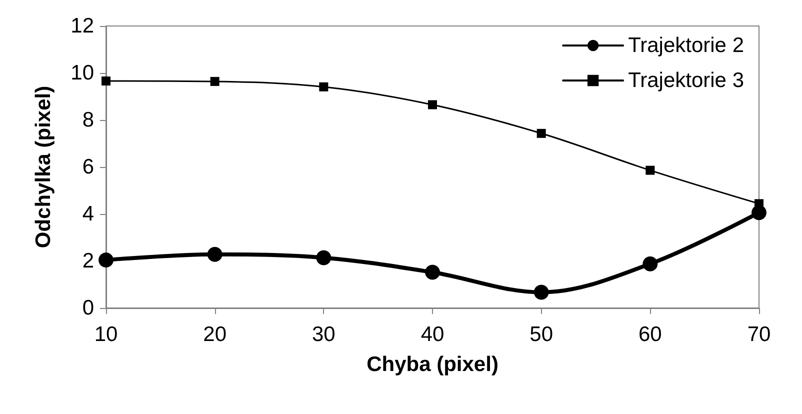  Describe the element at coordinates (88, 167) in the screenshot. I see `y-tick-label: 6` at that location.